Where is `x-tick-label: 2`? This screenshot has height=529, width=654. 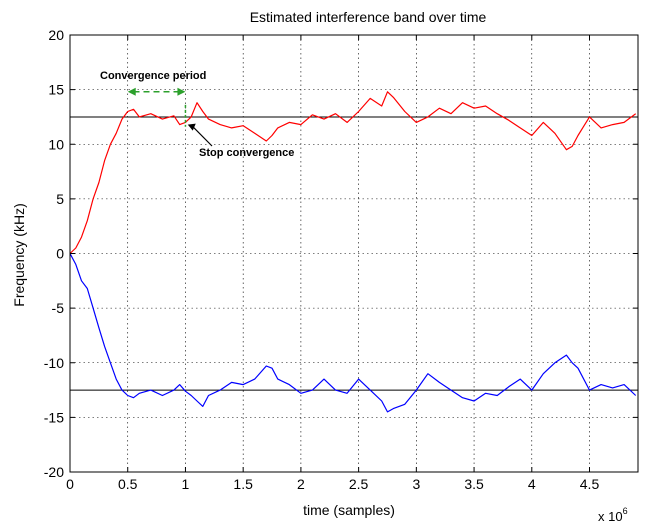 x-tick-label: 2 is located at coordinates (301, 484).